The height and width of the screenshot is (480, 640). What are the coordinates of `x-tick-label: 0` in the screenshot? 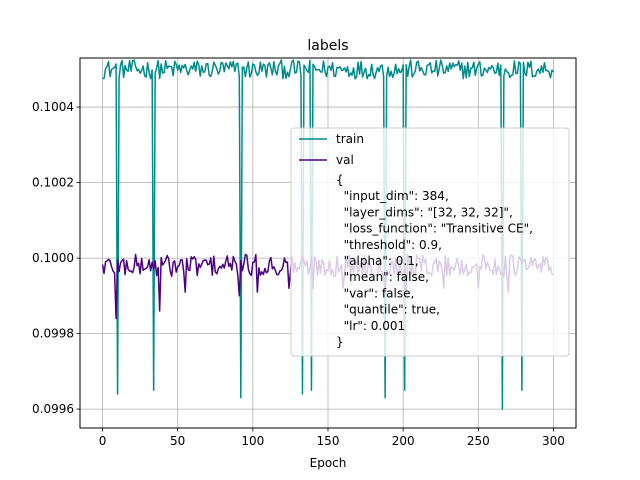 It's located at (103, 441).